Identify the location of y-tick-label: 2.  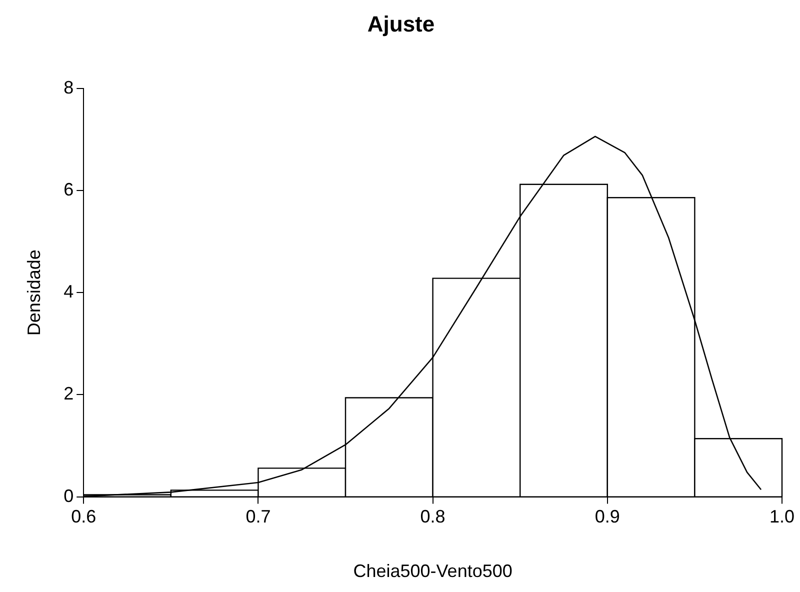
(69, 394).